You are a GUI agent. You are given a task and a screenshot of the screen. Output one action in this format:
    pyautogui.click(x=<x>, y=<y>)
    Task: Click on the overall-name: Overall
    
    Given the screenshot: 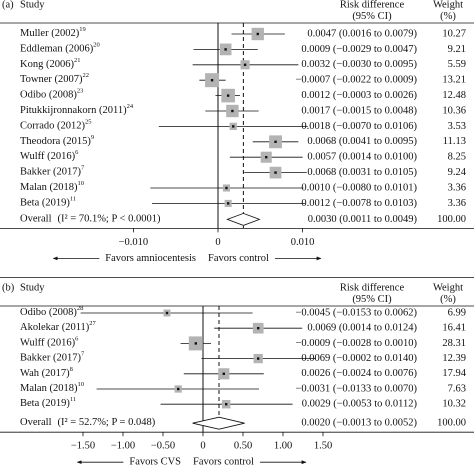 What is the action you would take?
    pyautogui.click(x=36, y=219)
    